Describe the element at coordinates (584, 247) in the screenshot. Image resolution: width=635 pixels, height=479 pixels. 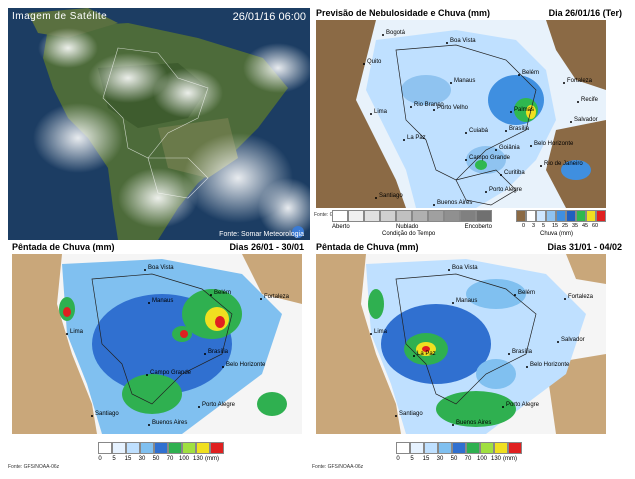
I see `pentada2-date: Dias 31/01 - 04/02` at that location.